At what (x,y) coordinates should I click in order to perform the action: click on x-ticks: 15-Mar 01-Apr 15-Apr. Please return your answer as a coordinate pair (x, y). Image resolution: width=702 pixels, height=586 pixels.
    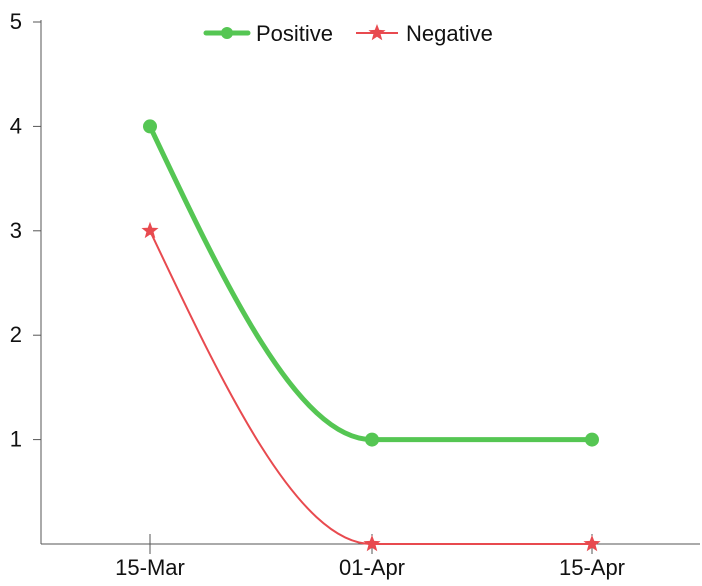
    Looking at the image, I should click on (370, 557).